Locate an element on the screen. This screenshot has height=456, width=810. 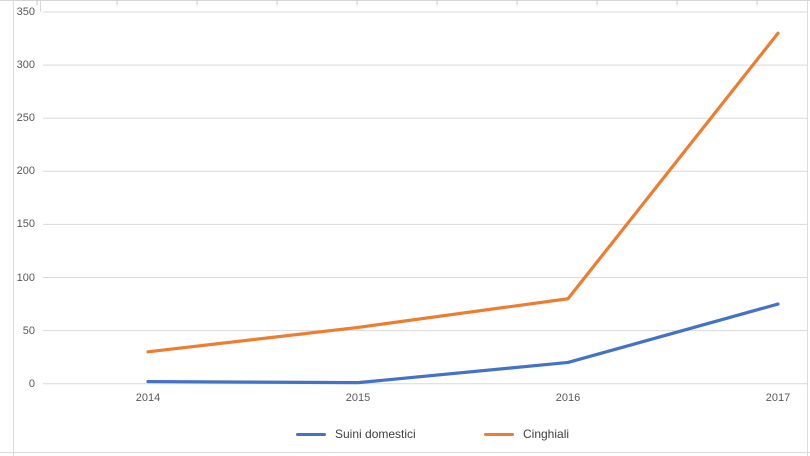
x-tick-label-2016: 2016 is located at coordinates (568, 398).